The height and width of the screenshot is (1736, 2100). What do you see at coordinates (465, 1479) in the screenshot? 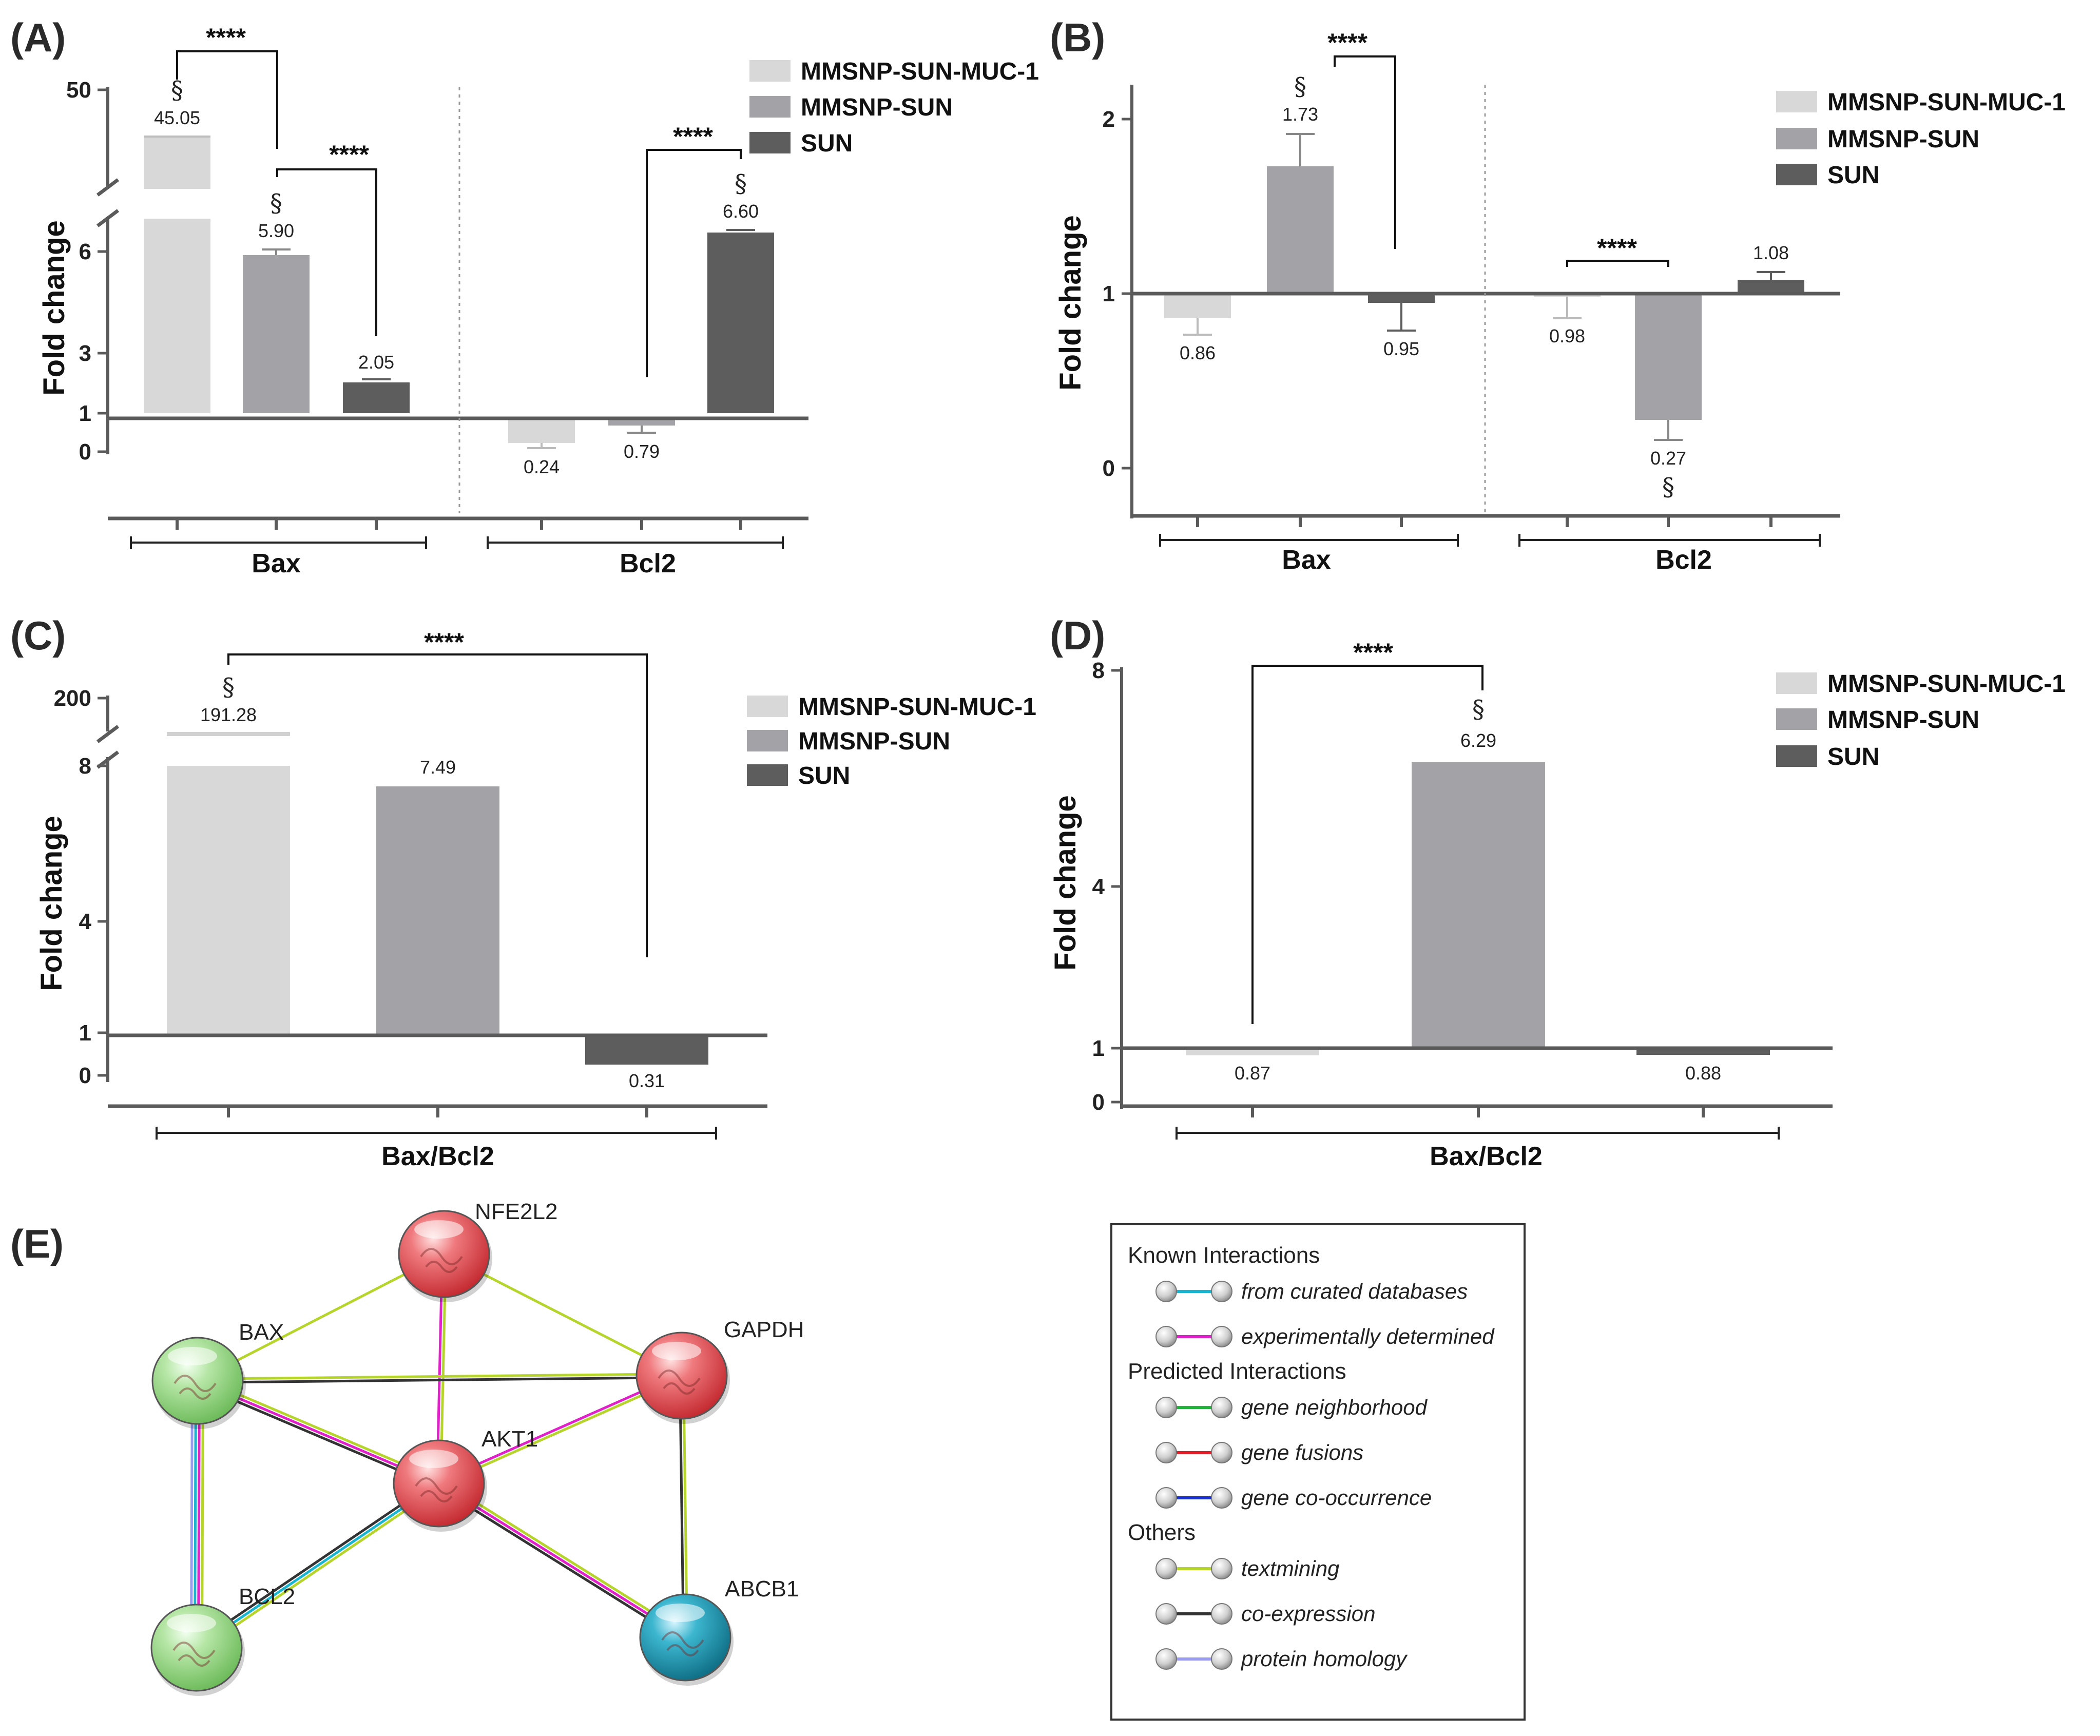
I see `node-akt1: AKT1` at bounding box center [465, 1479].